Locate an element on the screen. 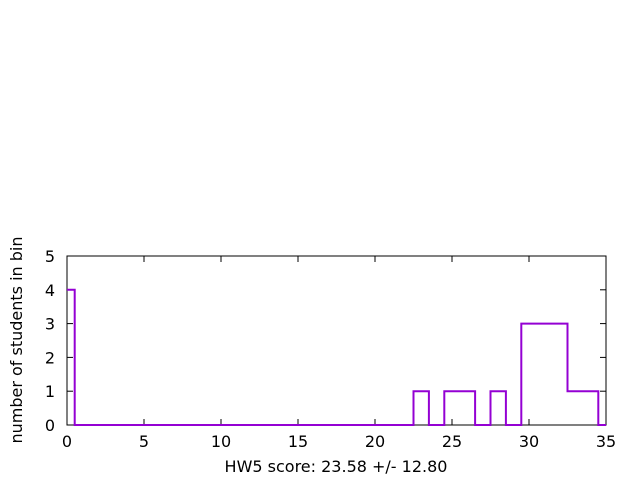  y-tick-label: 2 is located at coordinates (50, 357).